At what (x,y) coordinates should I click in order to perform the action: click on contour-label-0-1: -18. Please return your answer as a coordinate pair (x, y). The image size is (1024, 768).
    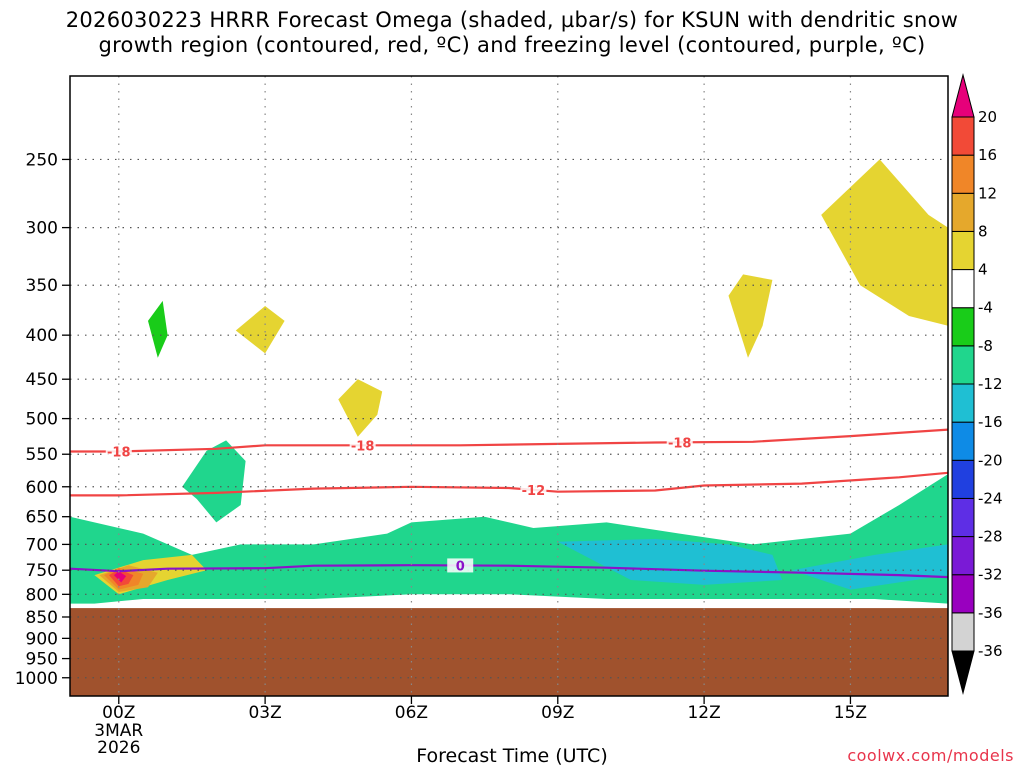
    Looking at the image, I should click on (363, 446).